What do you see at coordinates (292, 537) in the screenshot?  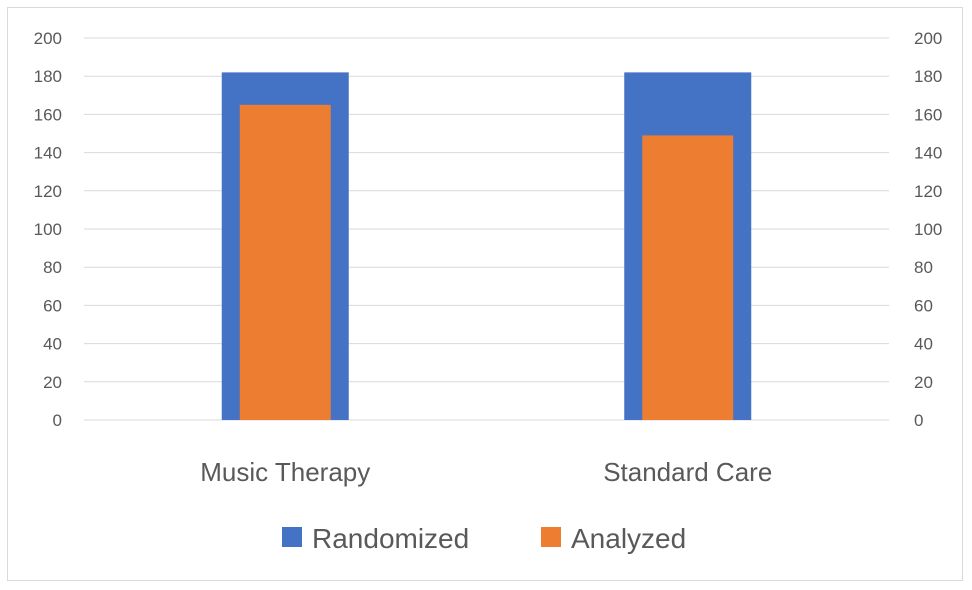 I see `legend-swatch-randomized` at bounding box center [292, 537].